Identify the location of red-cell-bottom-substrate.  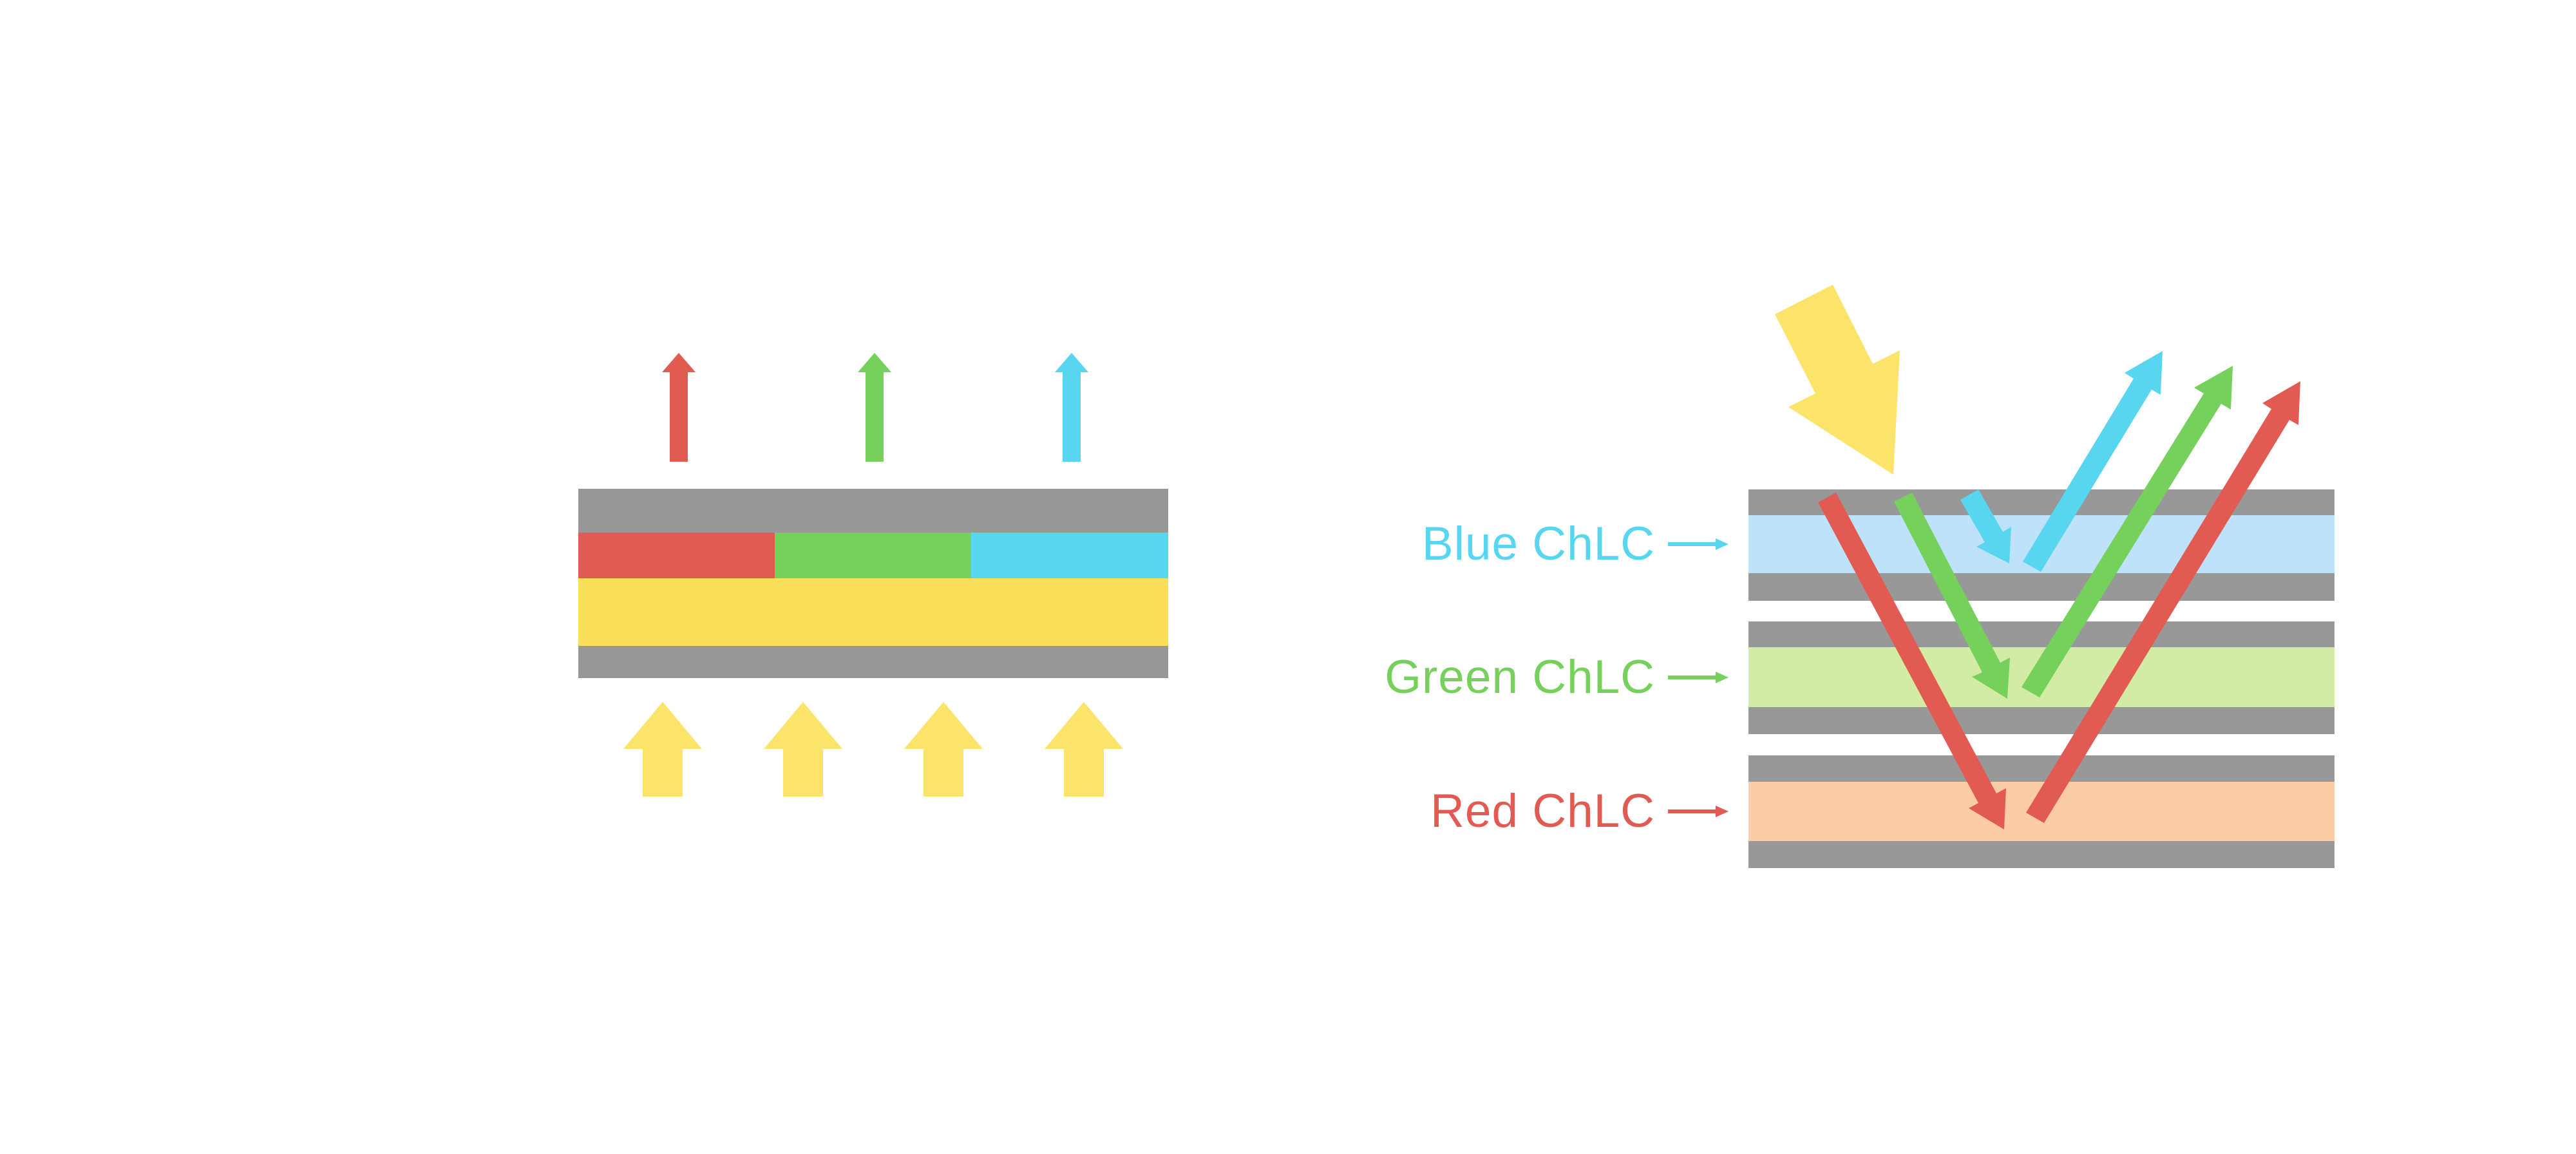
(2041, 854).